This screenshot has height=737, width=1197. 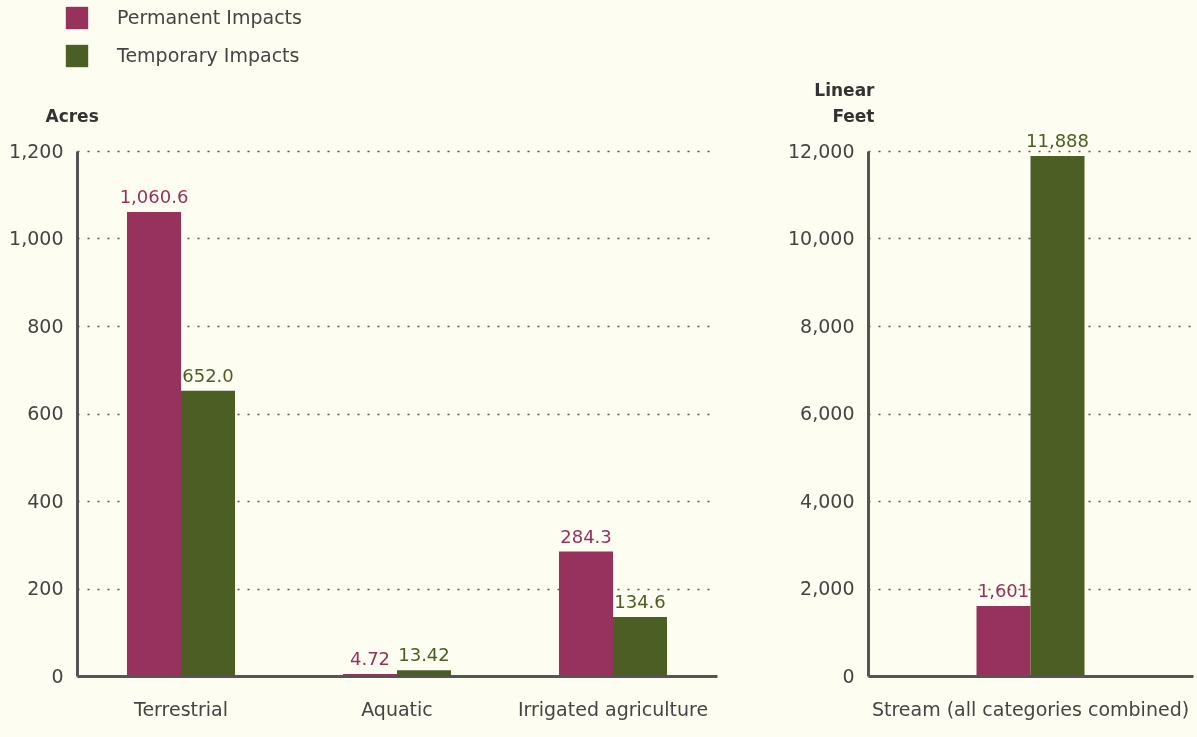 What do you see at coordinates (1030, 708) in the screenshot?
I see `x-tick-label: Stream (all categories combined)` at bounding box center [1030, 708].